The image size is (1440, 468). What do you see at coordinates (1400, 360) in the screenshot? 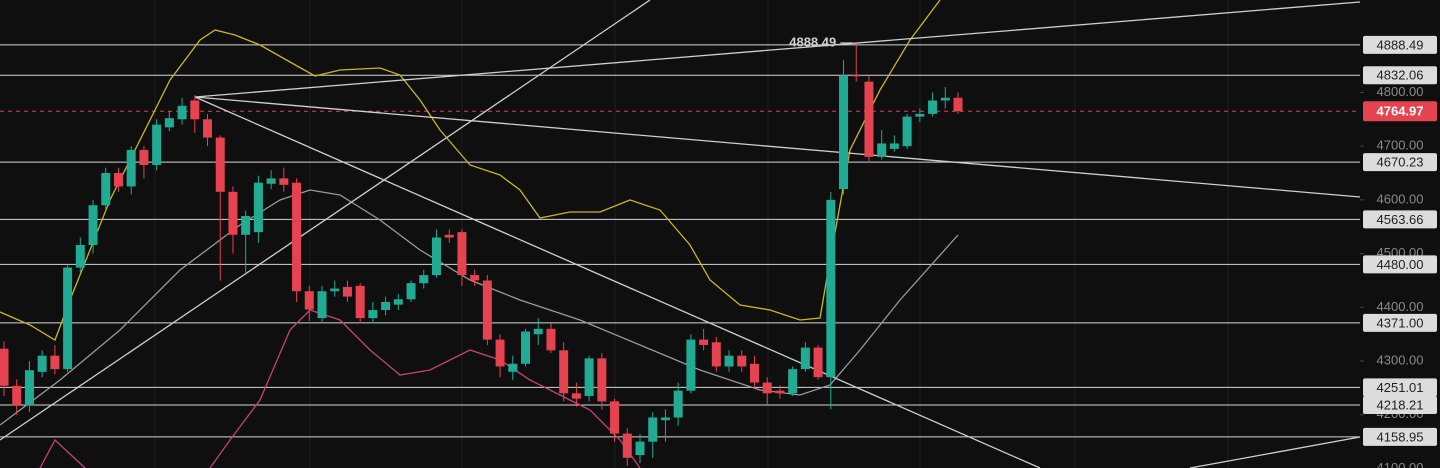
I see `y-tick-label: 4300.00` at bounding box center [1400, 360].